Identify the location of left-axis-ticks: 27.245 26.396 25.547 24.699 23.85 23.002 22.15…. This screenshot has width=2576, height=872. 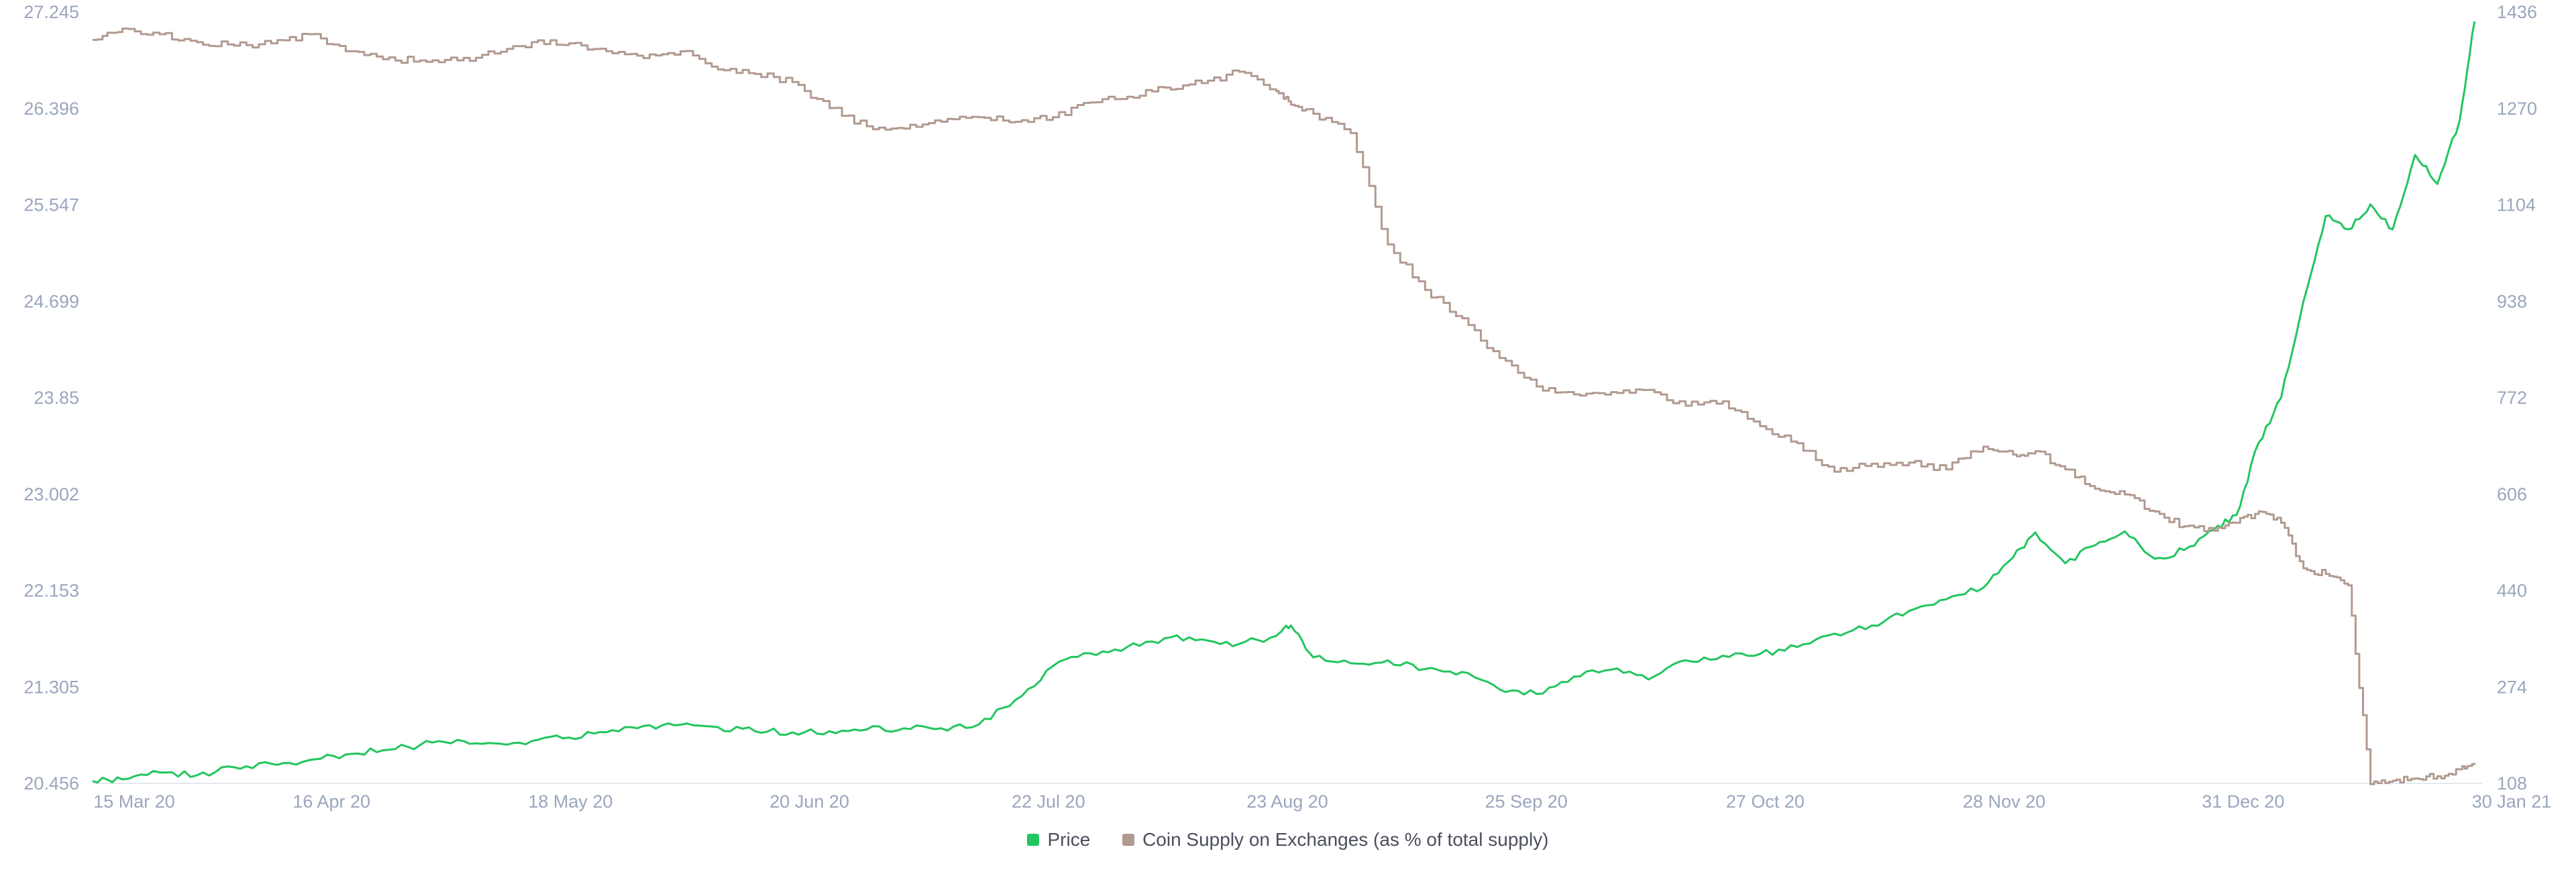
(51, 398).